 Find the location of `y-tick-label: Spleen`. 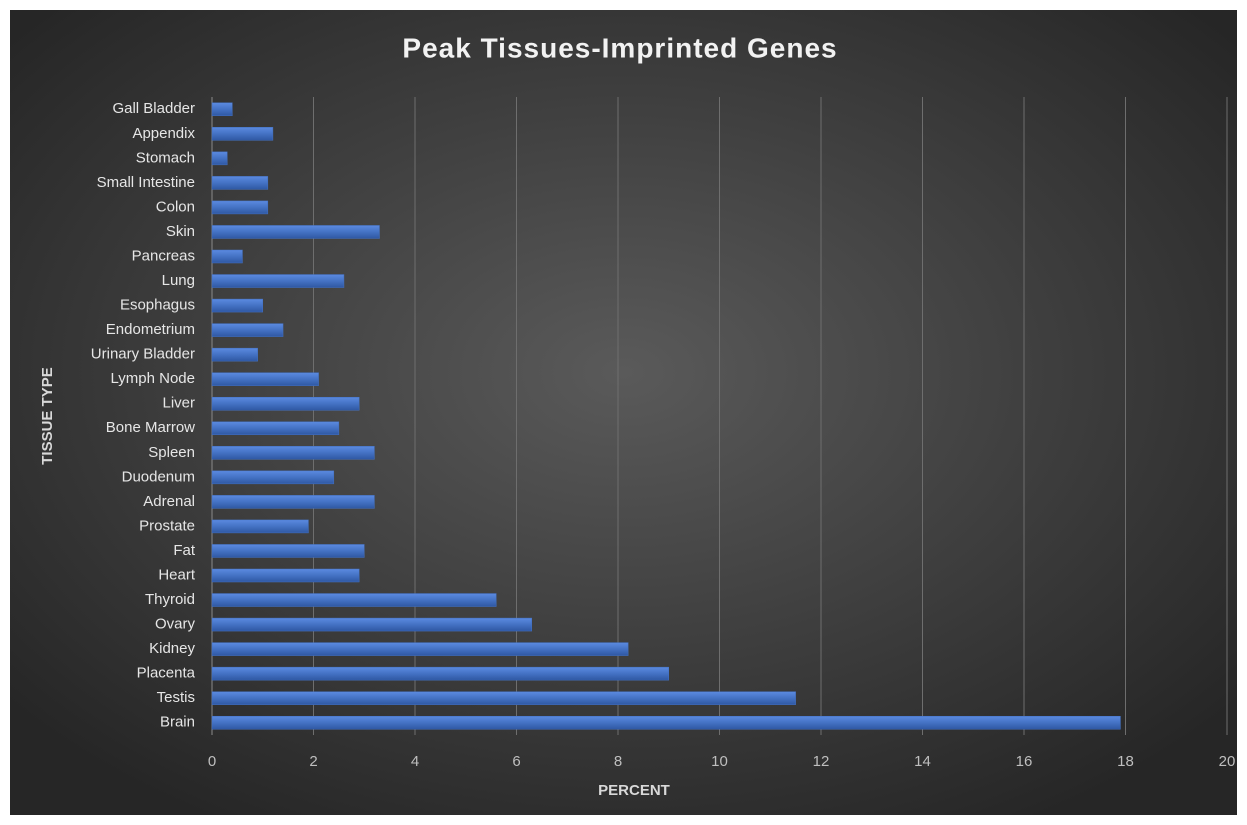

y-tick-label: Spleen is located at coordinates (171, 452).